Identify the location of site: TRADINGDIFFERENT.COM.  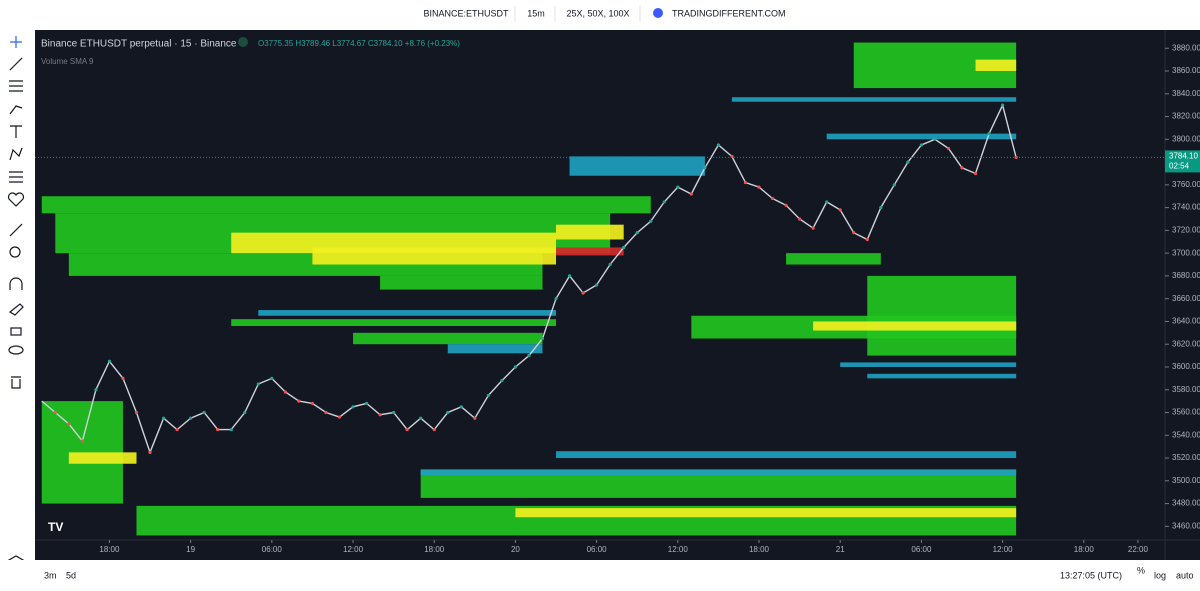
(729, 13).